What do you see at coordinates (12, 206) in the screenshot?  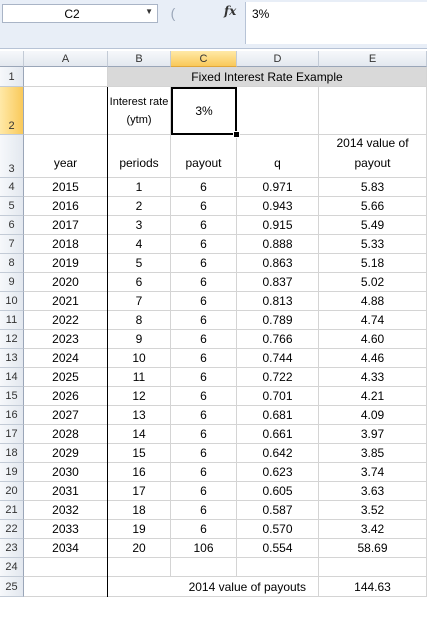 I see `row-header-5: 5` at bounding box center [12, 206].